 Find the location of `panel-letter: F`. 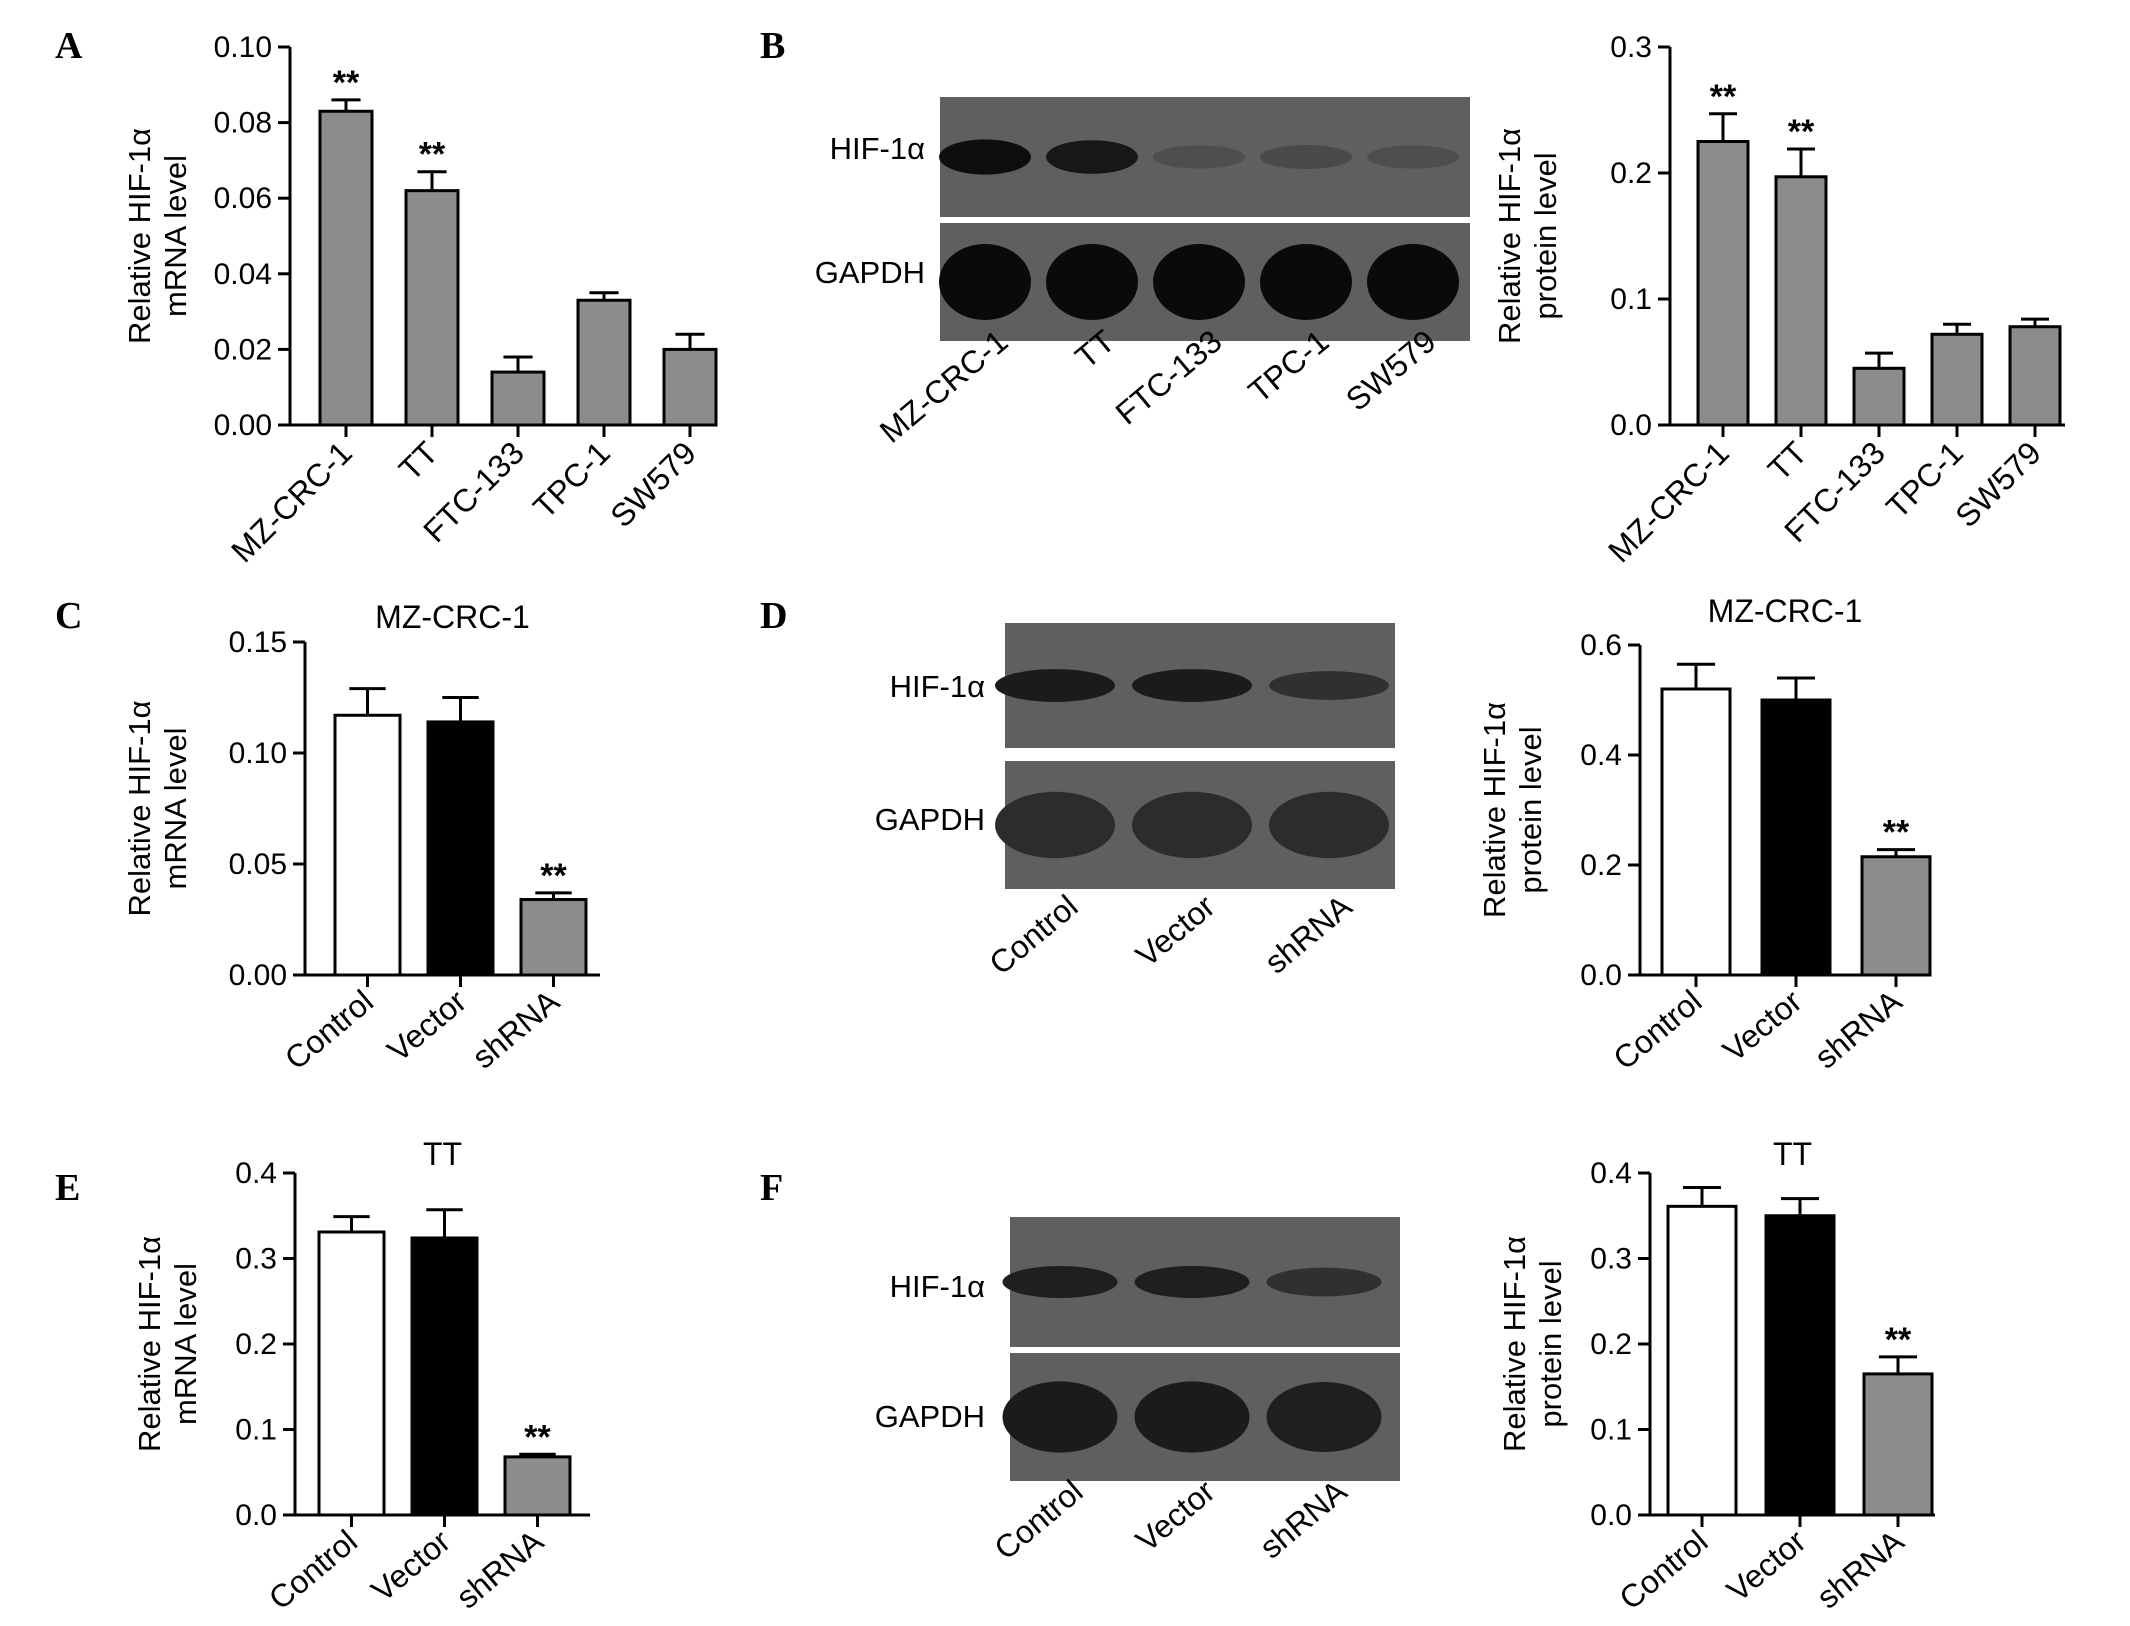

panel-letter: F is located at coordinates (771, 1188).